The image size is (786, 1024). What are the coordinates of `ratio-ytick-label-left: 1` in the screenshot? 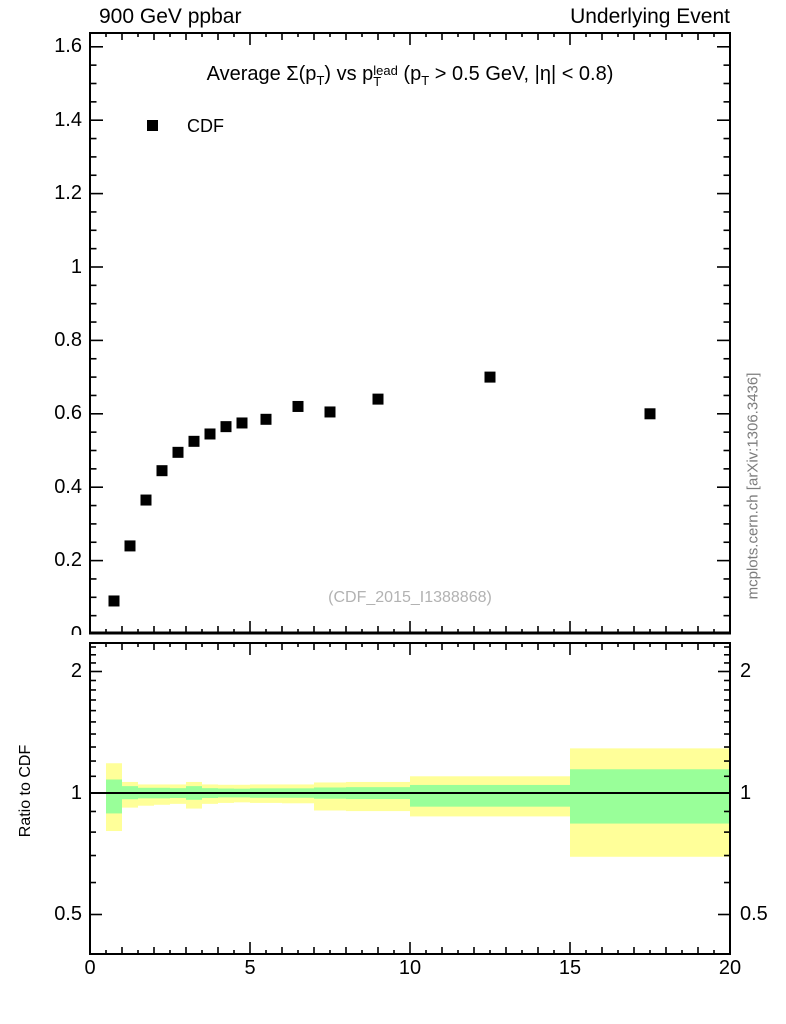 It's located at (76, 792).